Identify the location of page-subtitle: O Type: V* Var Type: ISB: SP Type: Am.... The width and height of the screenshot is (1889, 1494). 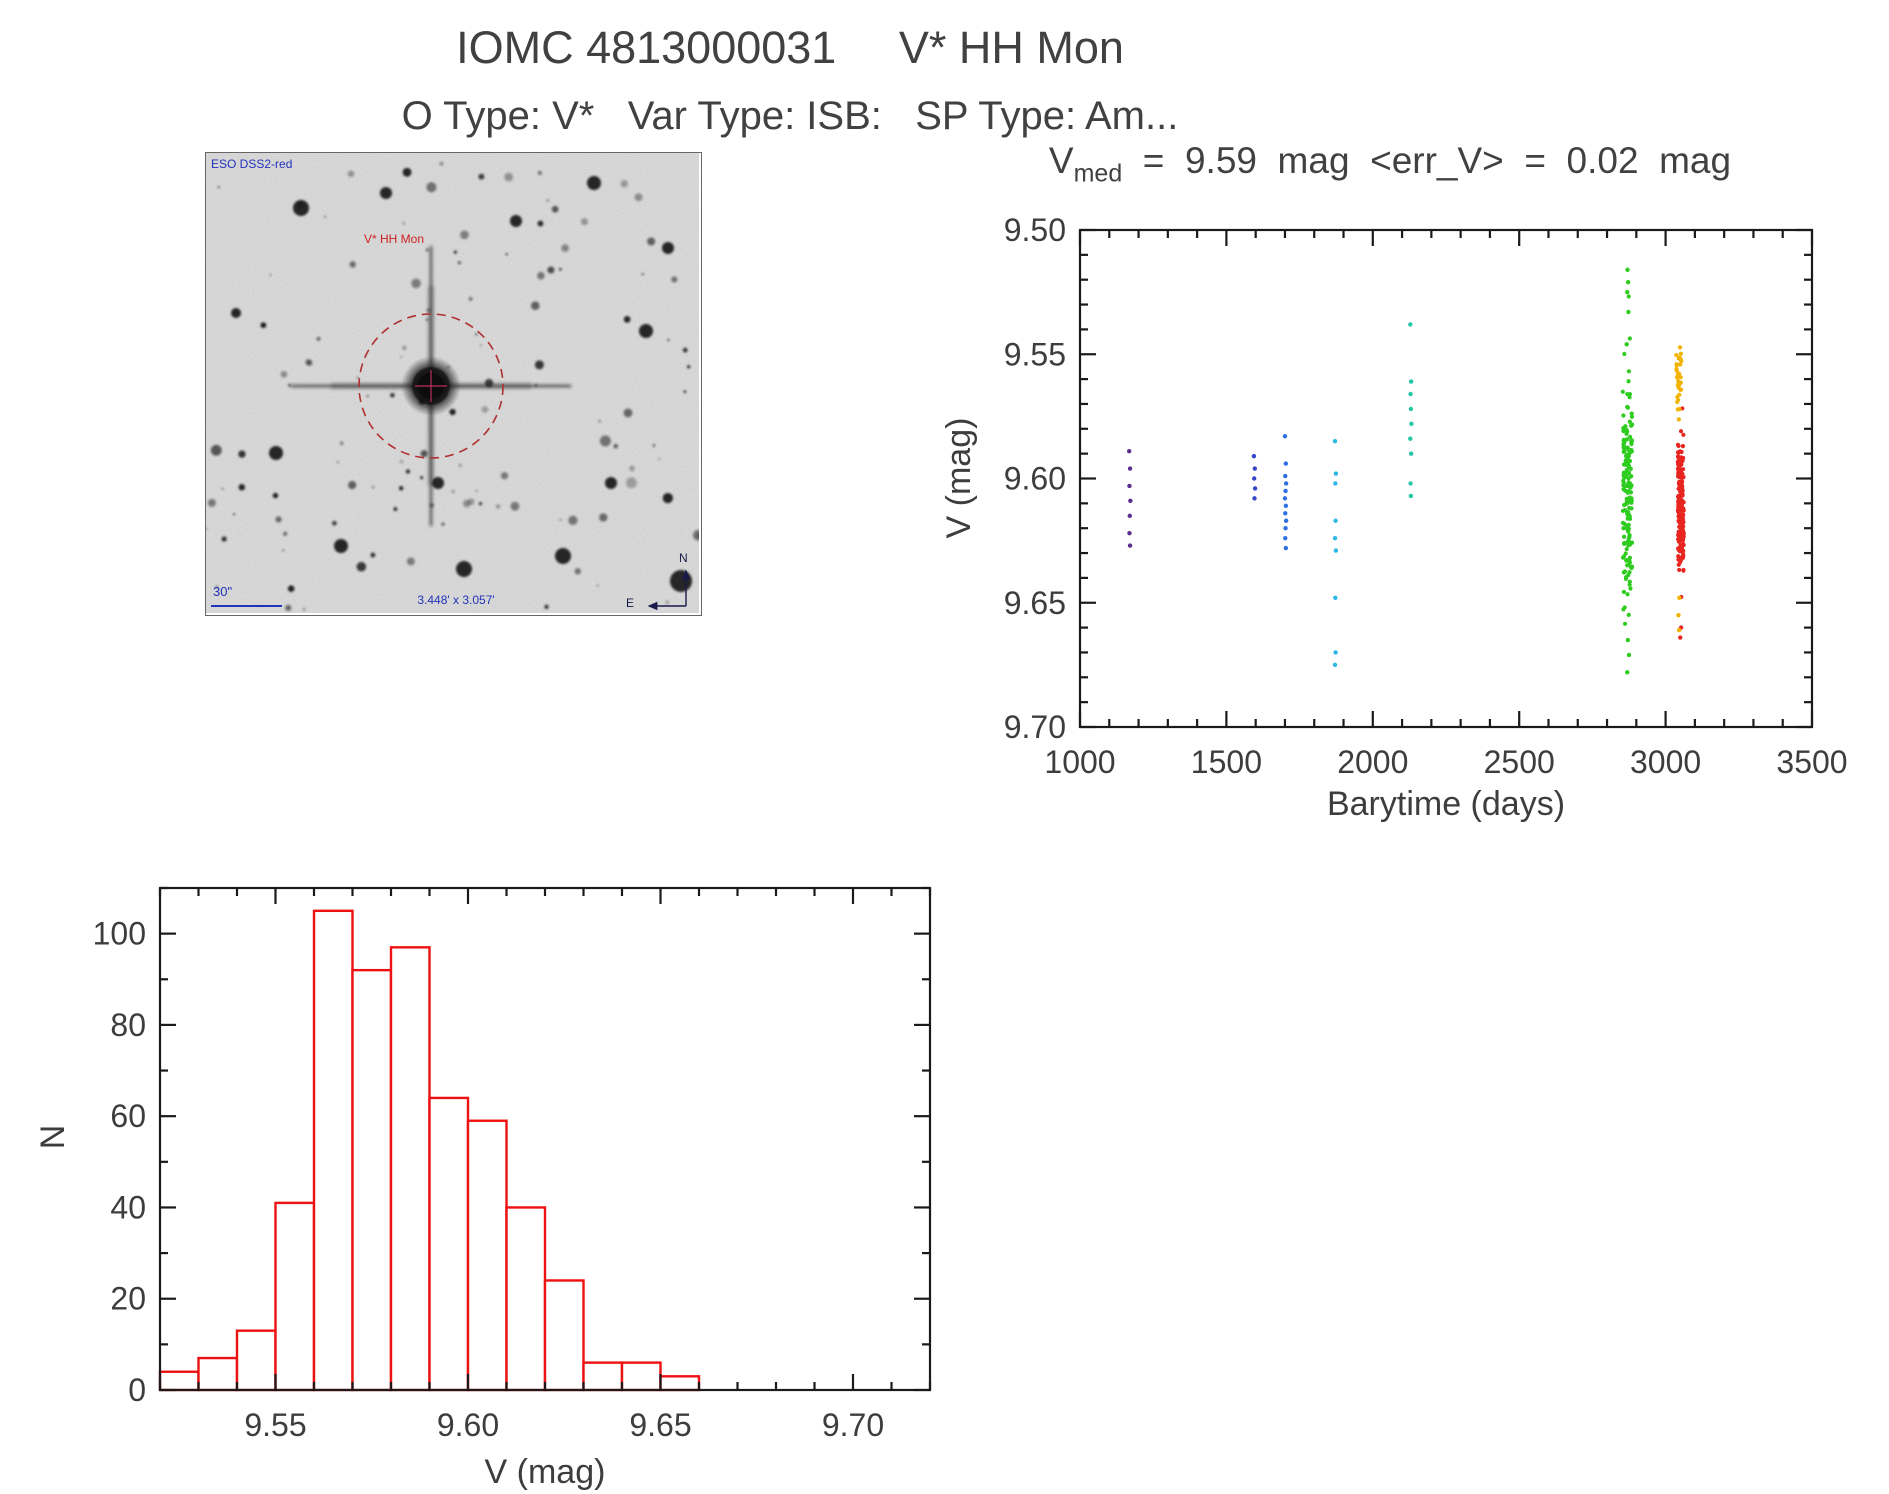
(790, 116).